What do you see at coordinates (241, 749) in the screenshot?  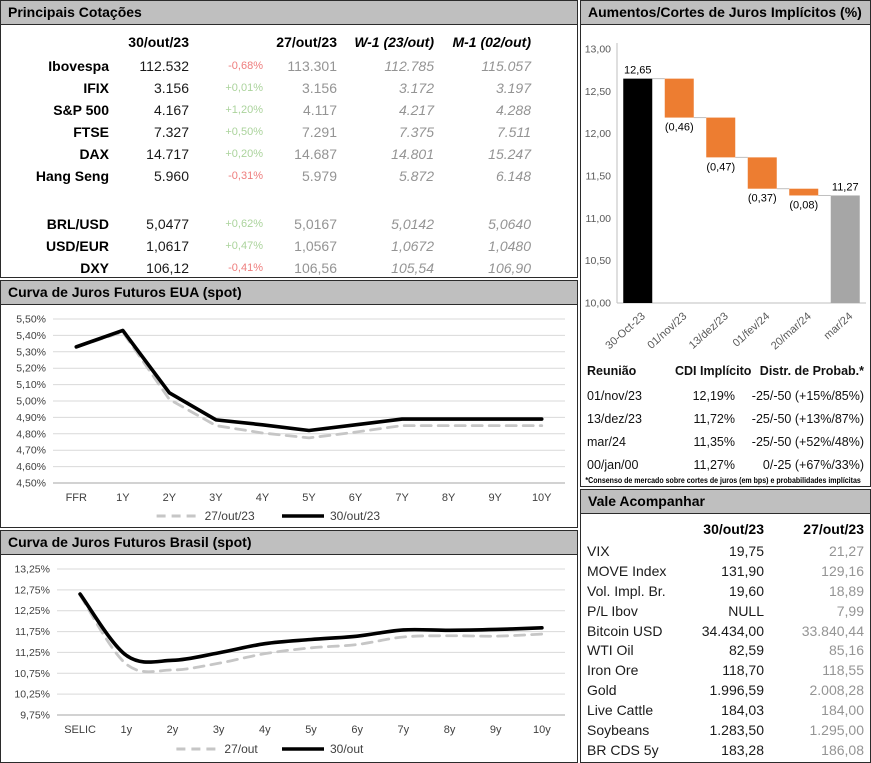 I see `legend-label: 27/out` at bounding box center [241, 749].